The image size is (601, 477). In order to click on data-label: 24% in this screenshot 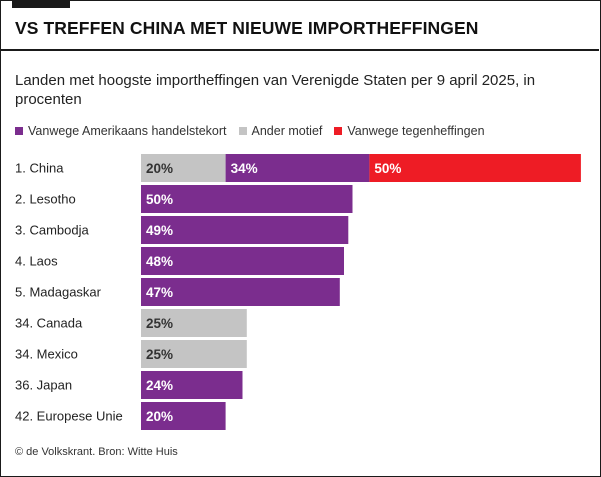, I will do `click(159, 385)`.